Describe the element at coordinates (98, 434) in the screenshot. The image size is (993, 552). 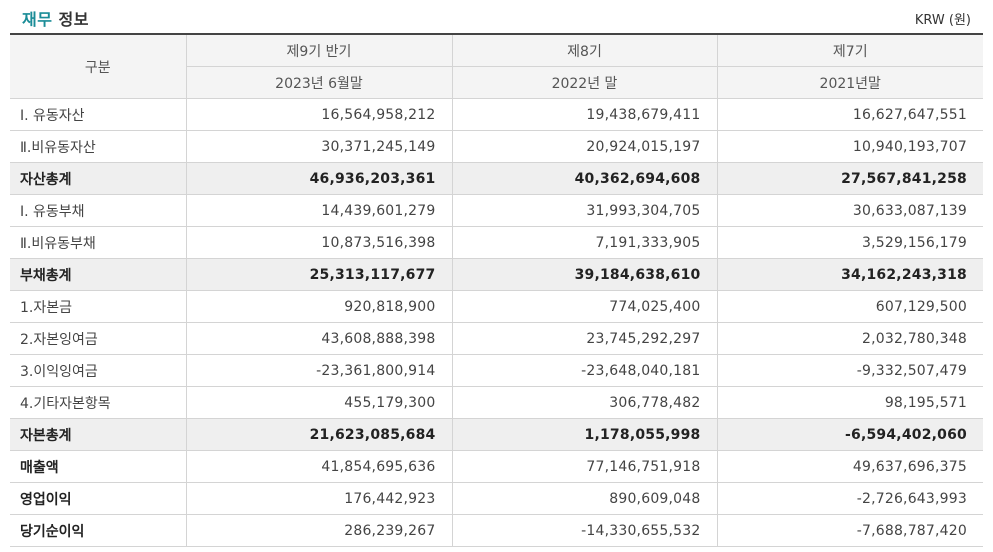
I see `row-label: 자본총계` at that location.